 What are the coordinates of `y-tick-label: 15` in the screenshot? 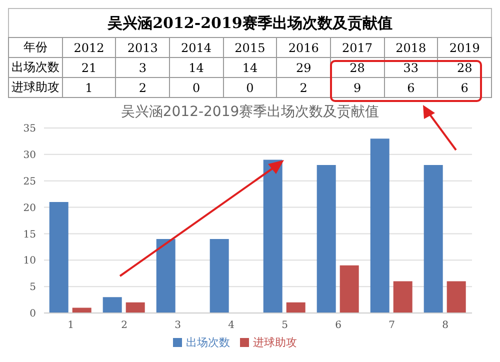 It's located at (29, 234).